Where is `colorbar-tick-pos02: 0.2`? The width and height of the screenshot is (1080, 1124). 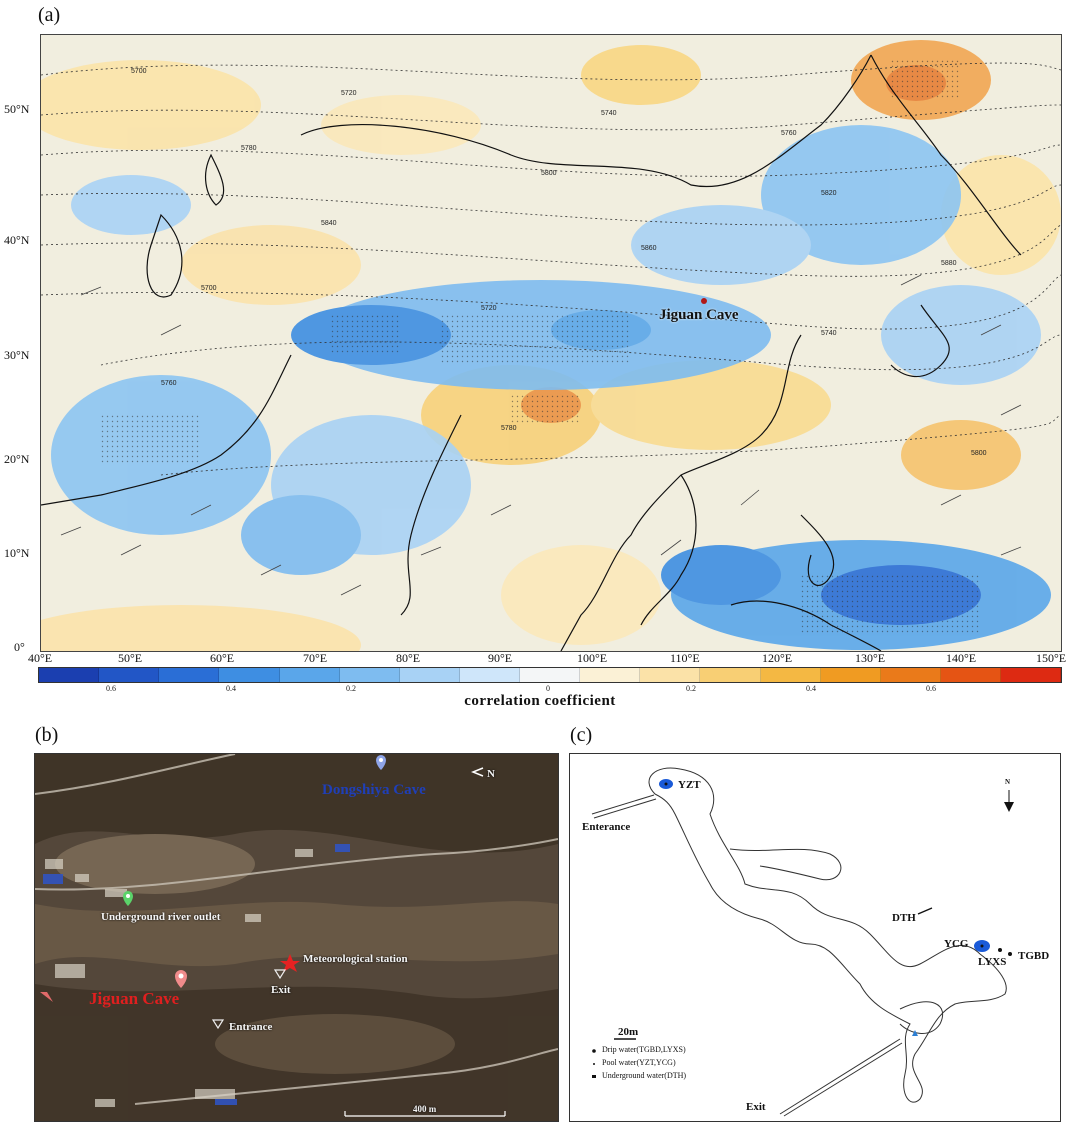
colorbar-tick-pos02: 0.2 is located at coordinates (691, 688).